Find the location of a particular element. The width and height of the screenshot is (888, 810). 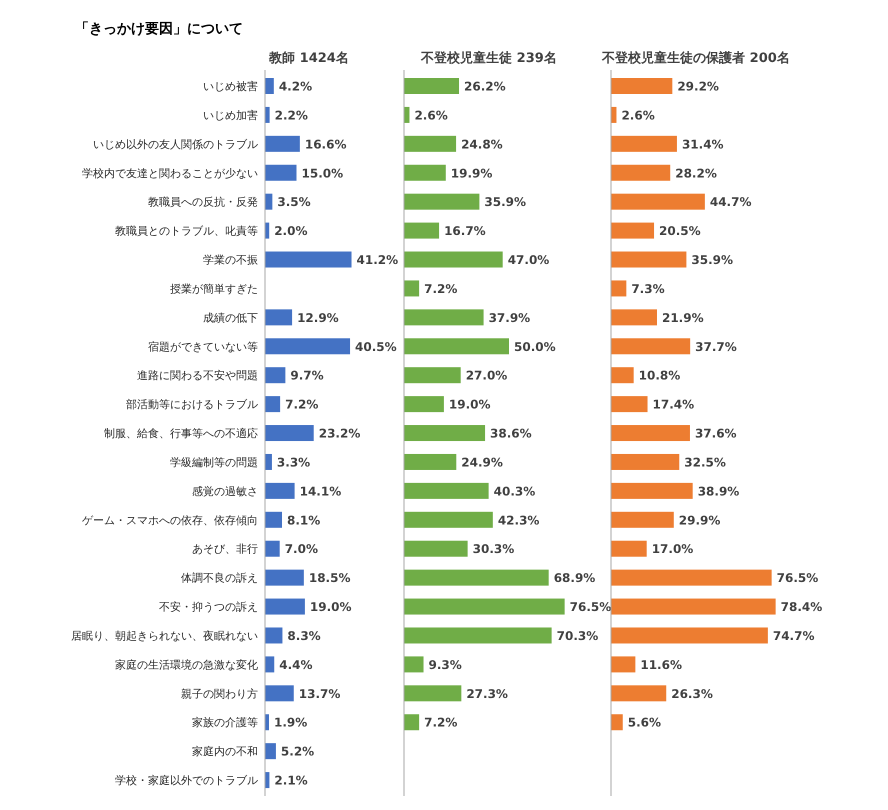

y-tick-label: 学校内で友達と関わることが少ない is located at coordinates (170, 173).